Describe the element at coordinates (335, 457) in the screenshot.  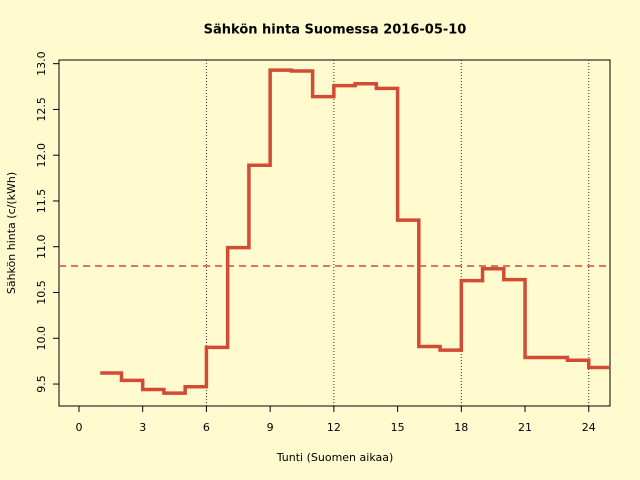
I see `x-axis-label: Tunti (Suomen aikaa)` at that location.